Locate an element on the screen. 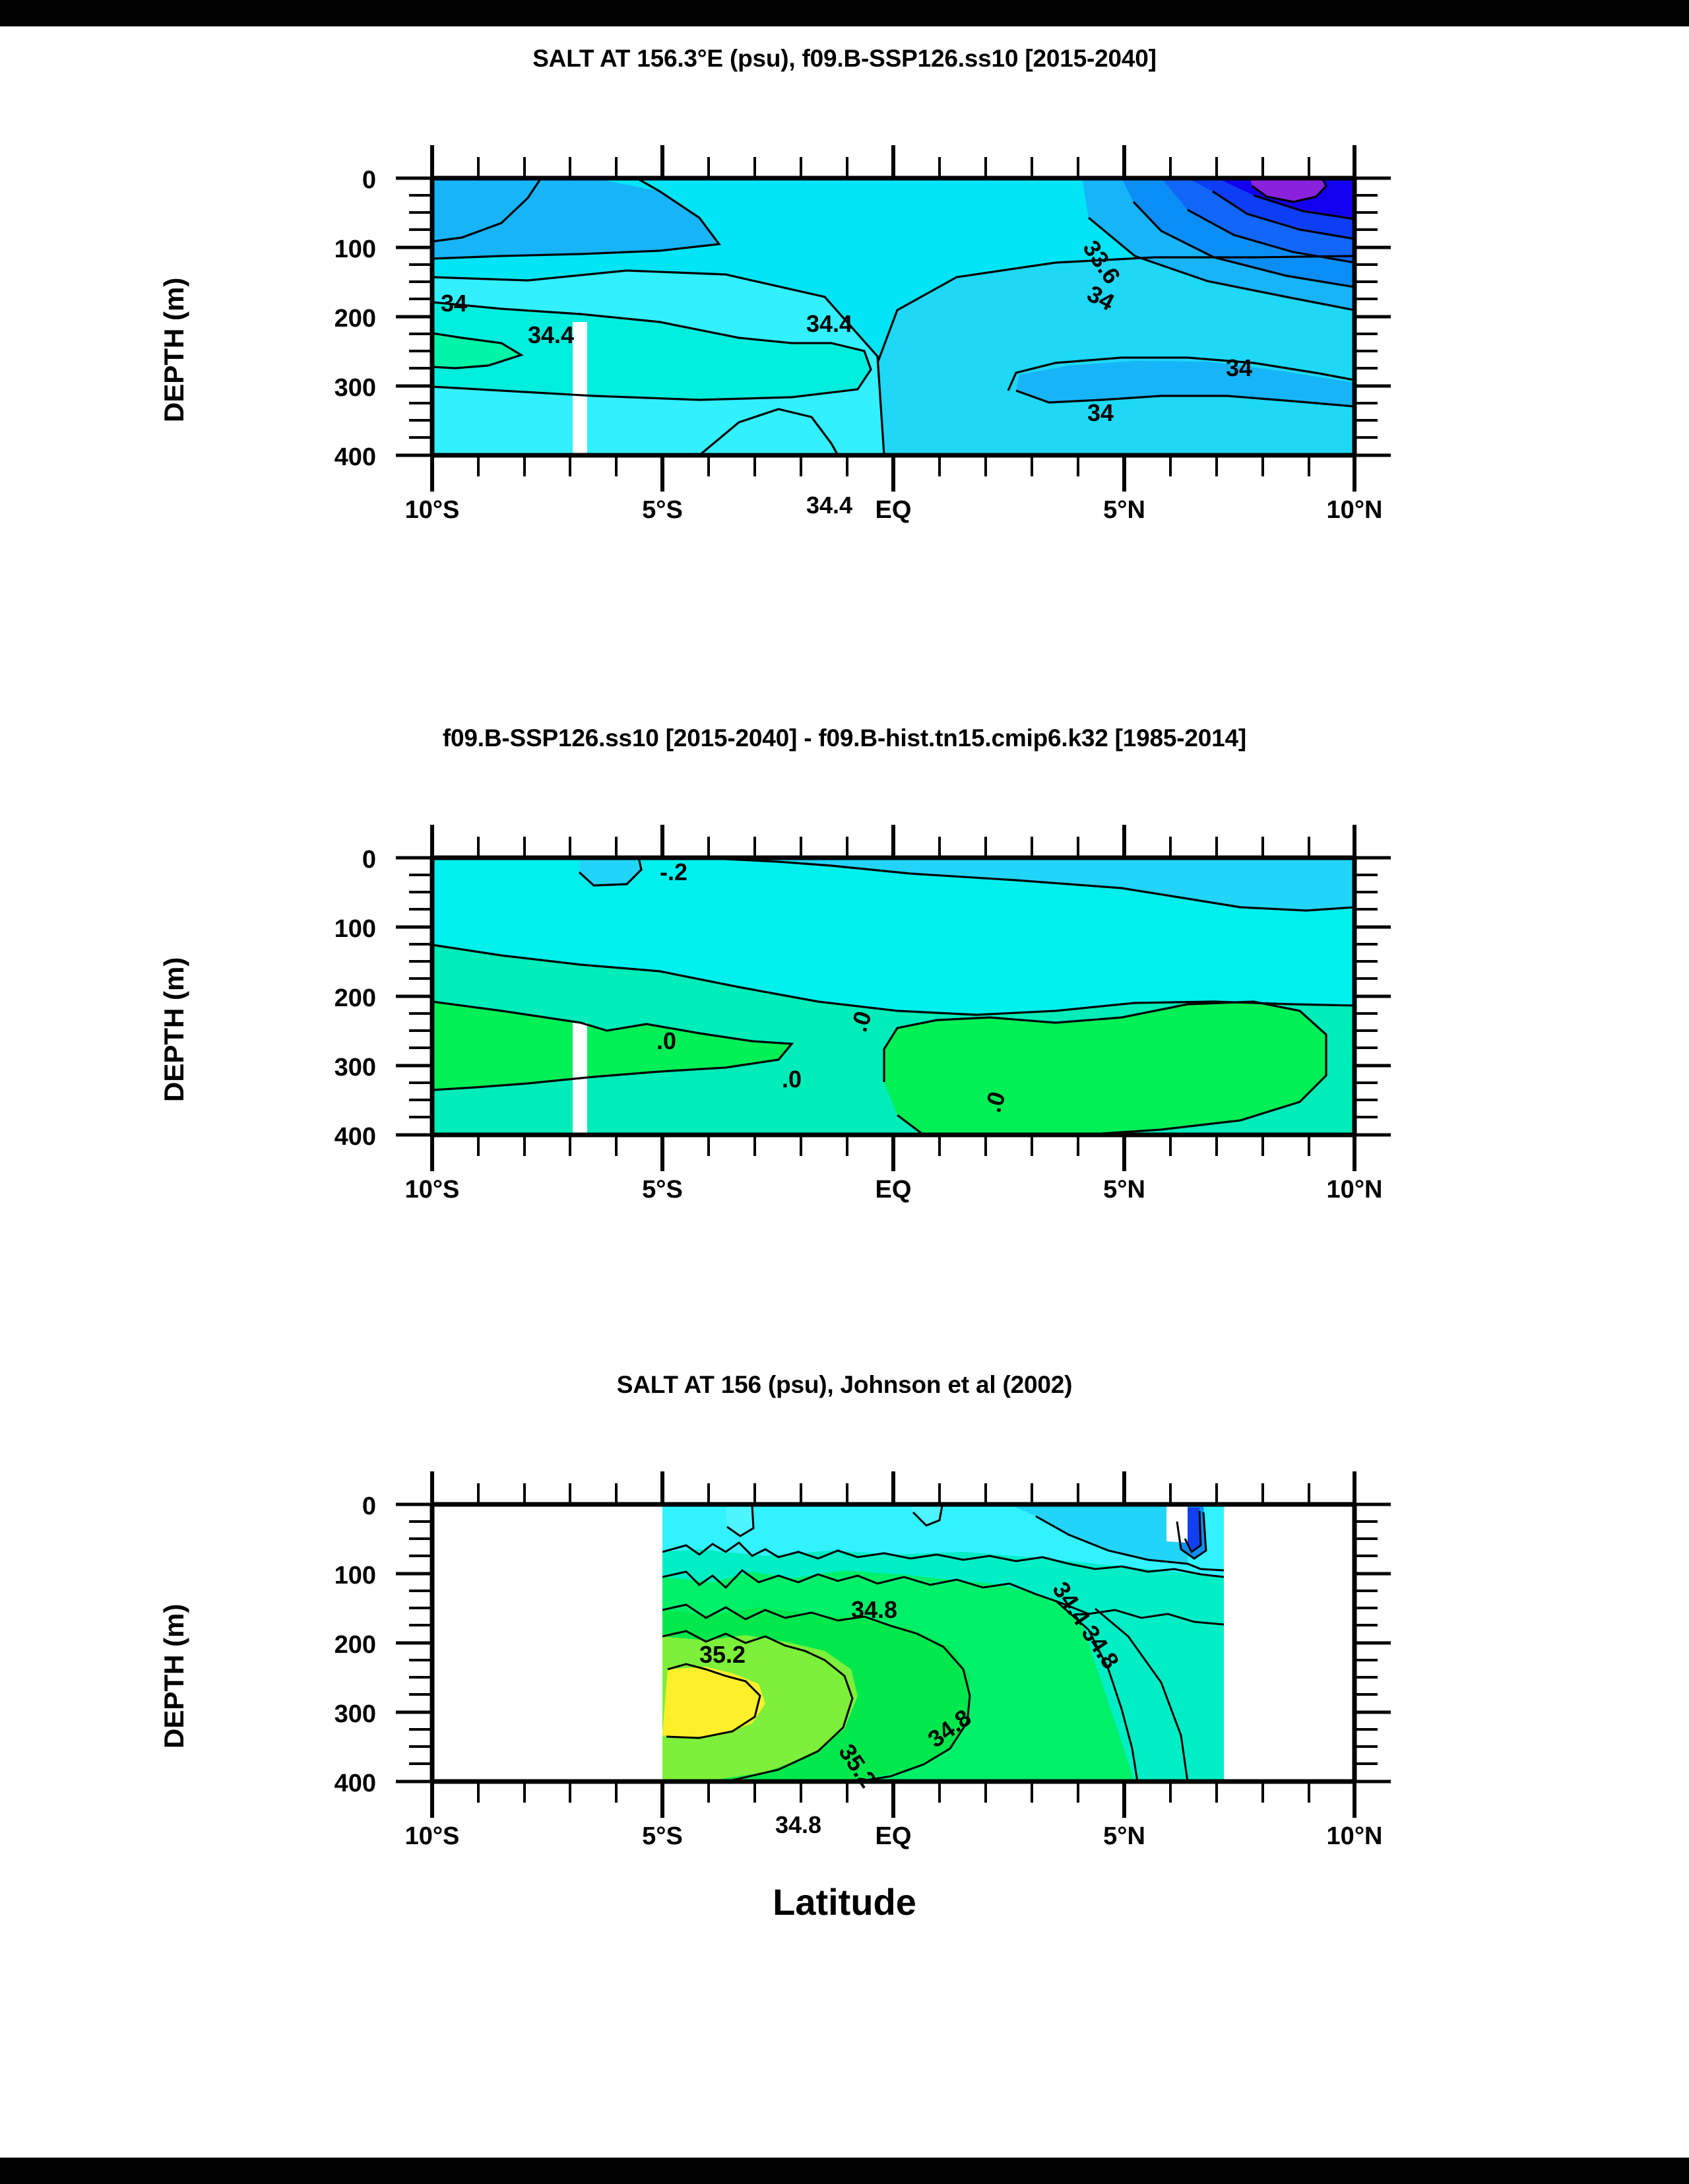  panel-1-contour-fill is located at coordinates (893, 316).